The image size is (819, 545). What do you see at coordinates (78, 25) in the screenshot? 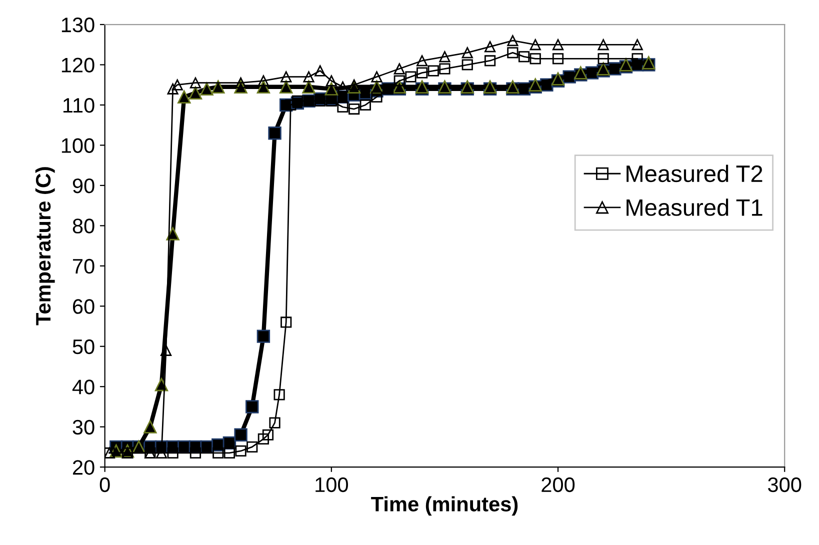
I see `y-tick-label: 130` at bounding box center [78, 25].